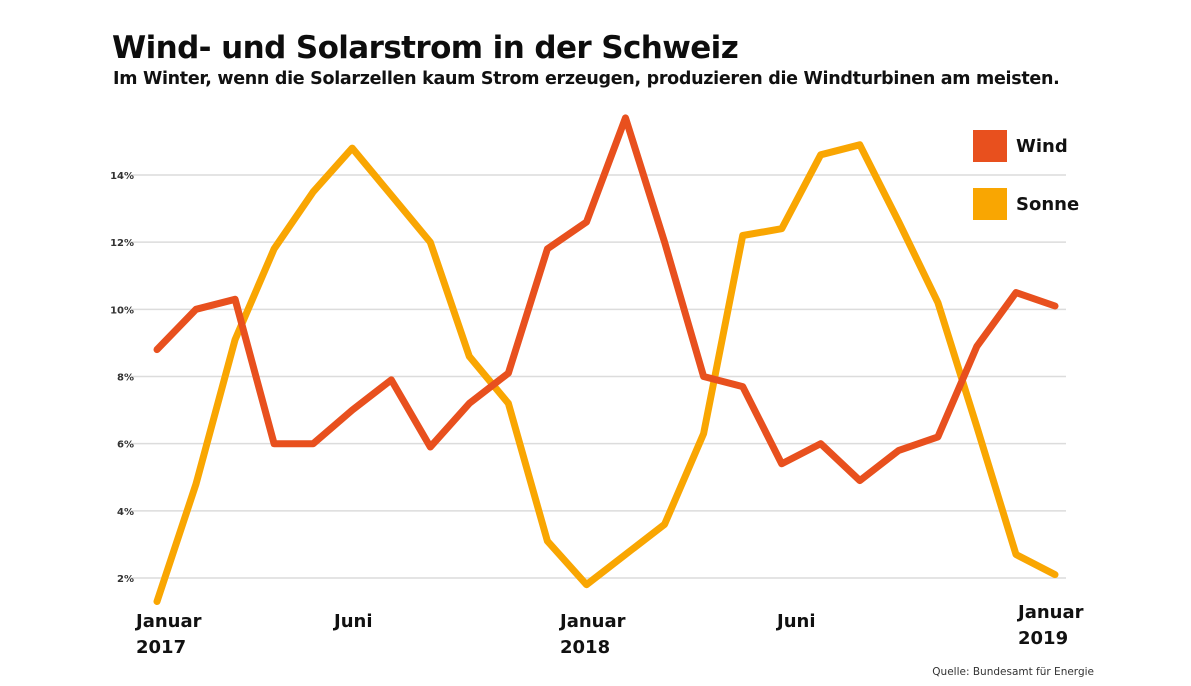 This screenshot has width=1191, height=686. What do you see at coordinates (122, 243) in the screenshot?
I see `y-tick-label: 12%` at bounding box center [122, 243].